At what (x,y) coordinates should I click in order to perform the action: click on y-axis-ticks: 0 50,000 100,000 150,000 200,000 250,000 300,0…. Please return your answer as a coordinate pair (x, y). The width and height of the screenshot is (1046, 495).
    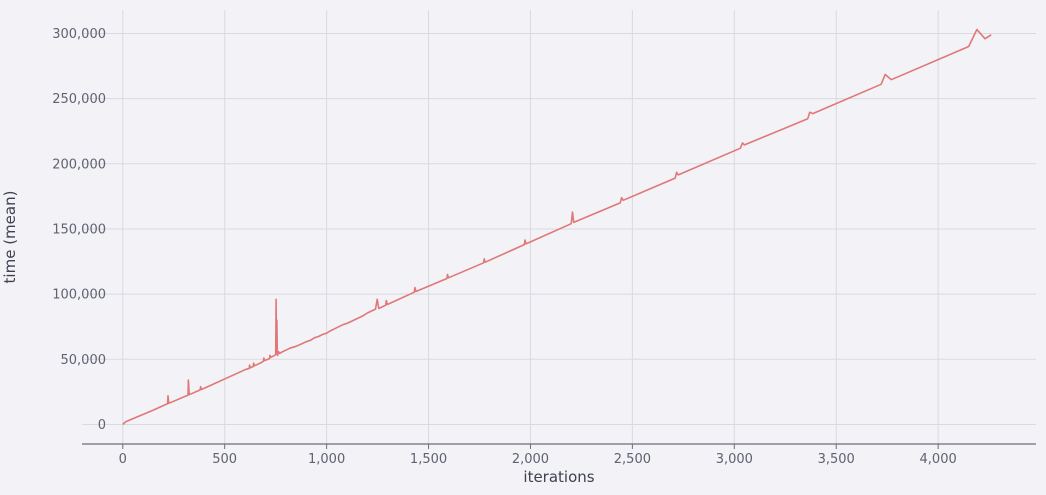
    Looking at the image, I should click on (79, 230).